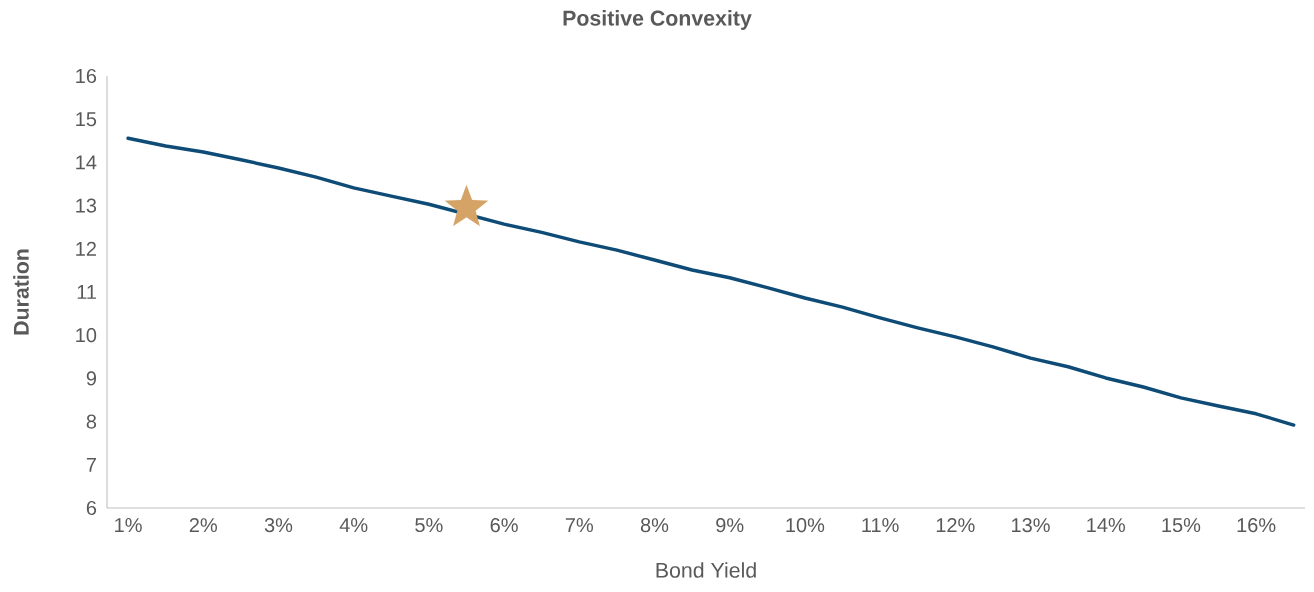 Image resolution: width=1314 pixels, height=592 pixels. Describe the element at coordinates (1031, 525) in the screenshot. I see `x-tick-label: 13%` at that location.